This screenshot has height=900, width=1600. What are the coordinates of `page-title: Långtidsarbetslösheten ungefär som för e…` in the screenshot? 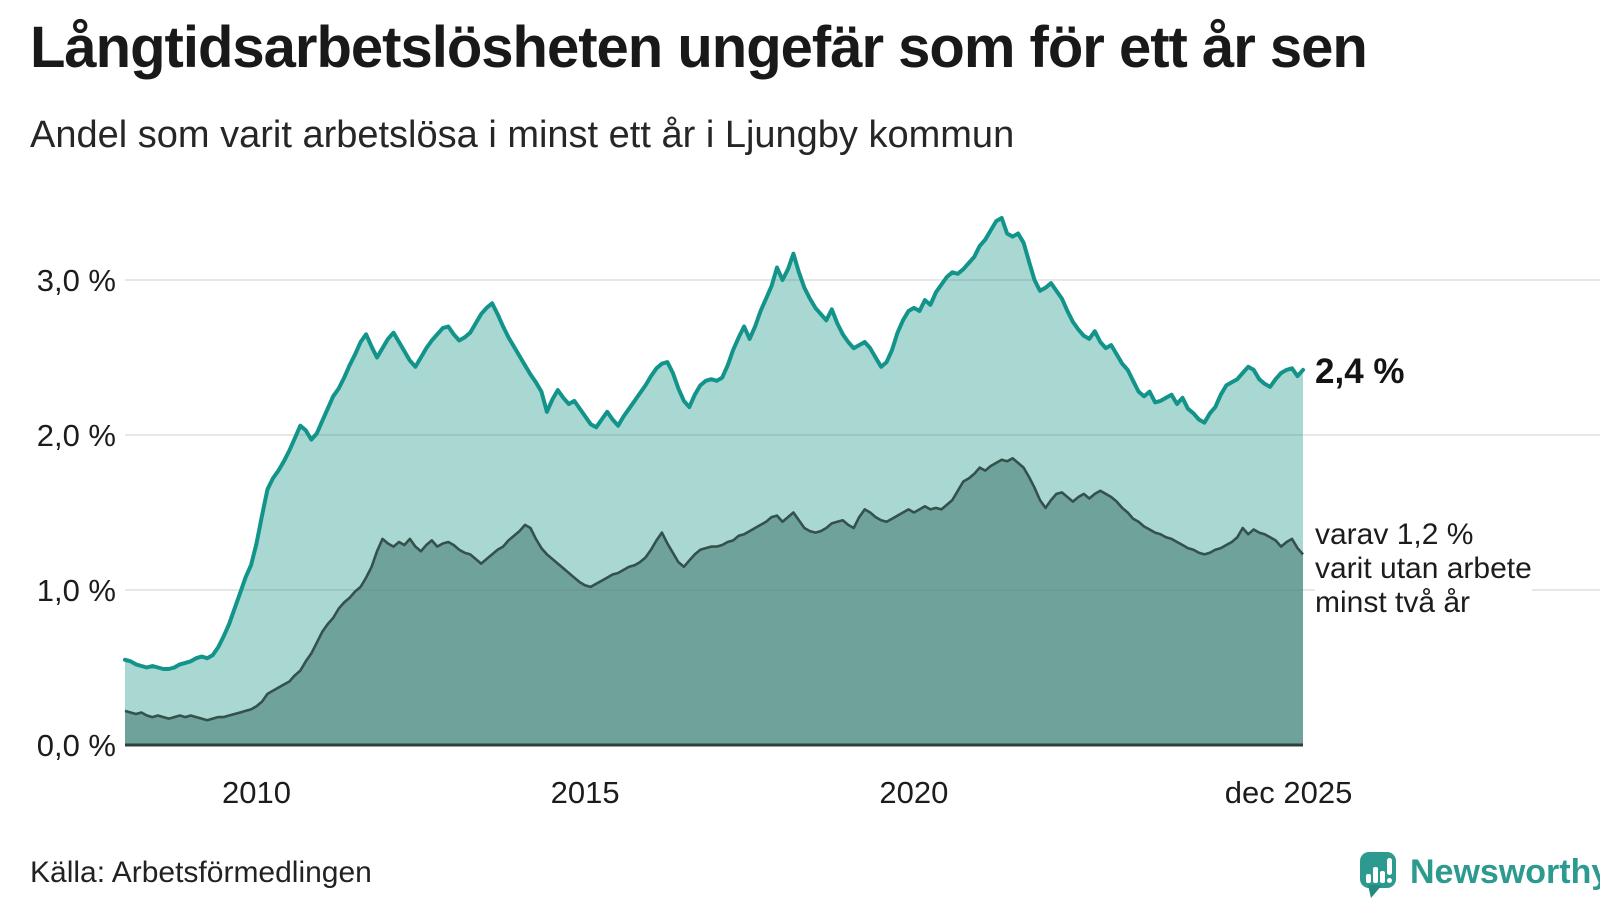 It's located at (699, 47).